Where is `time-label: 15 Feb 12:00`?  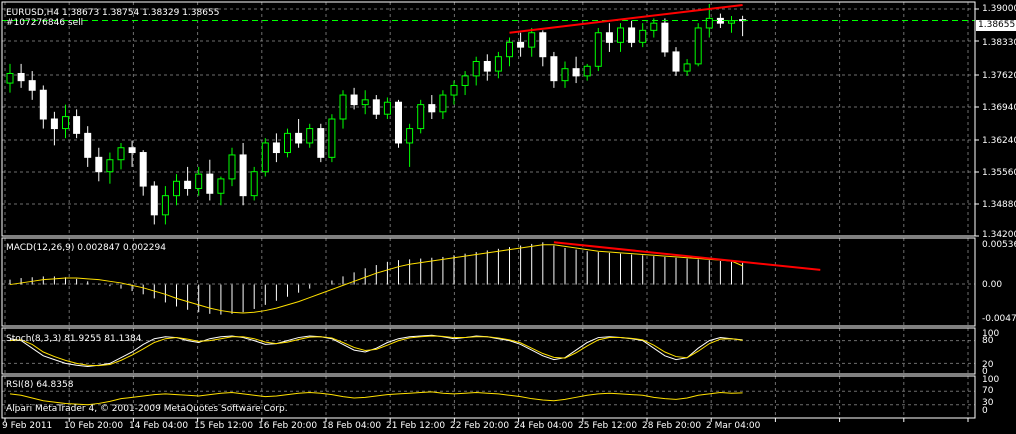
time-label: 15 Feb 12:00 is located at coordinates (224, 426).